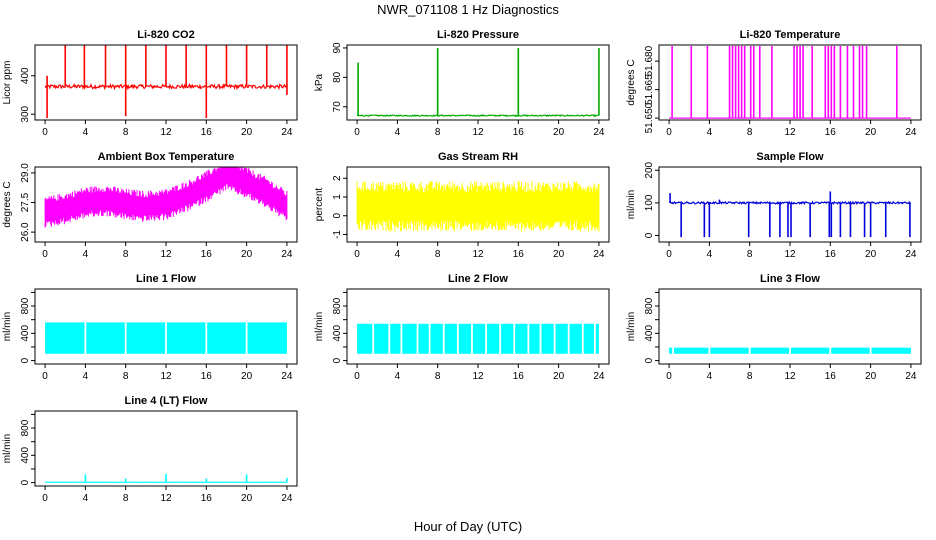  I want to click on y-tick-label: 100, so click(649, 202).